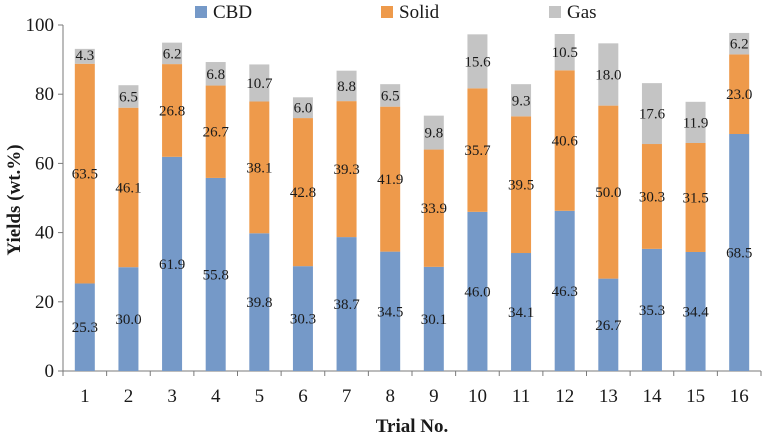 The image size is (771, 441). What do you see at coordinates (44, 198) in the screenshot?
I see `y-ticks: 0 20 40 60 80 100` at bounding box center [44, 198].